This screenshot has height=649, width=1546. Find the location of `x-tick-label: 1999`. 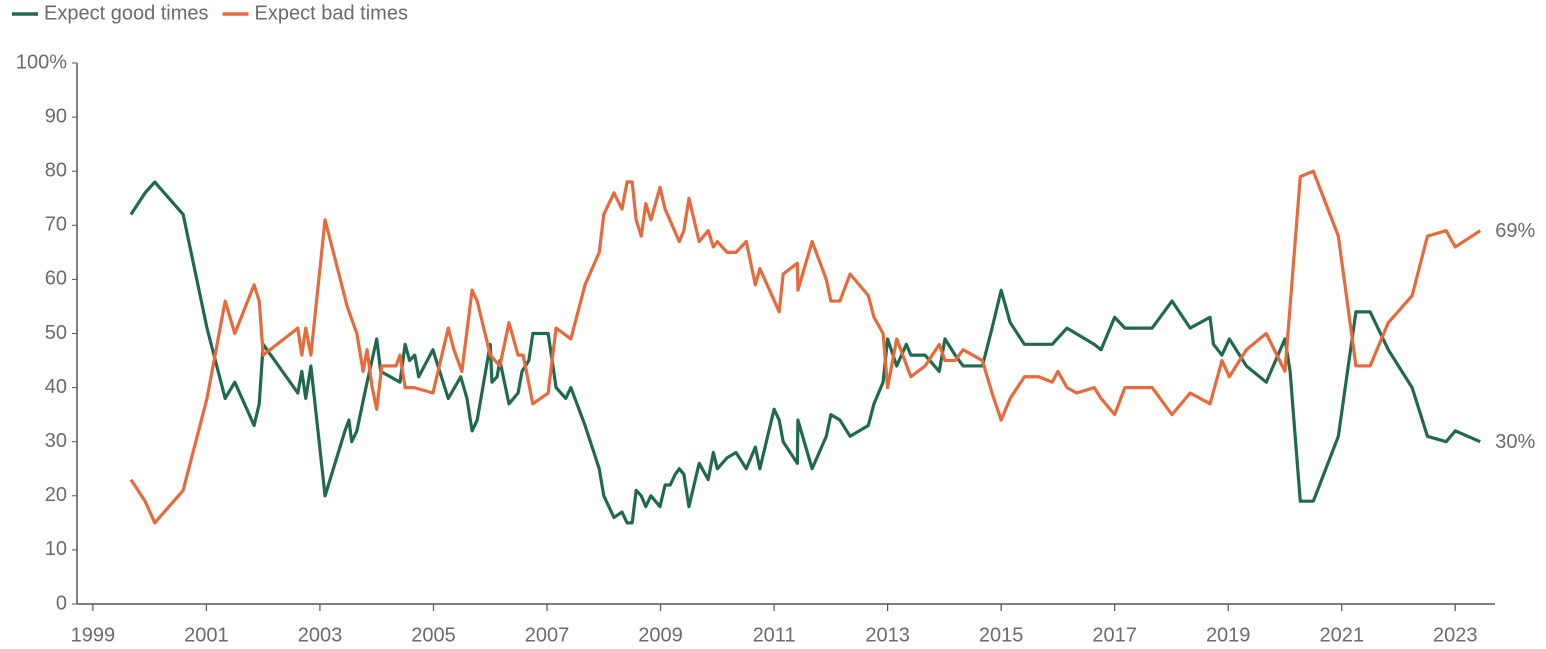

x-tick-label: 1999 is located at coordinates (93, 635).